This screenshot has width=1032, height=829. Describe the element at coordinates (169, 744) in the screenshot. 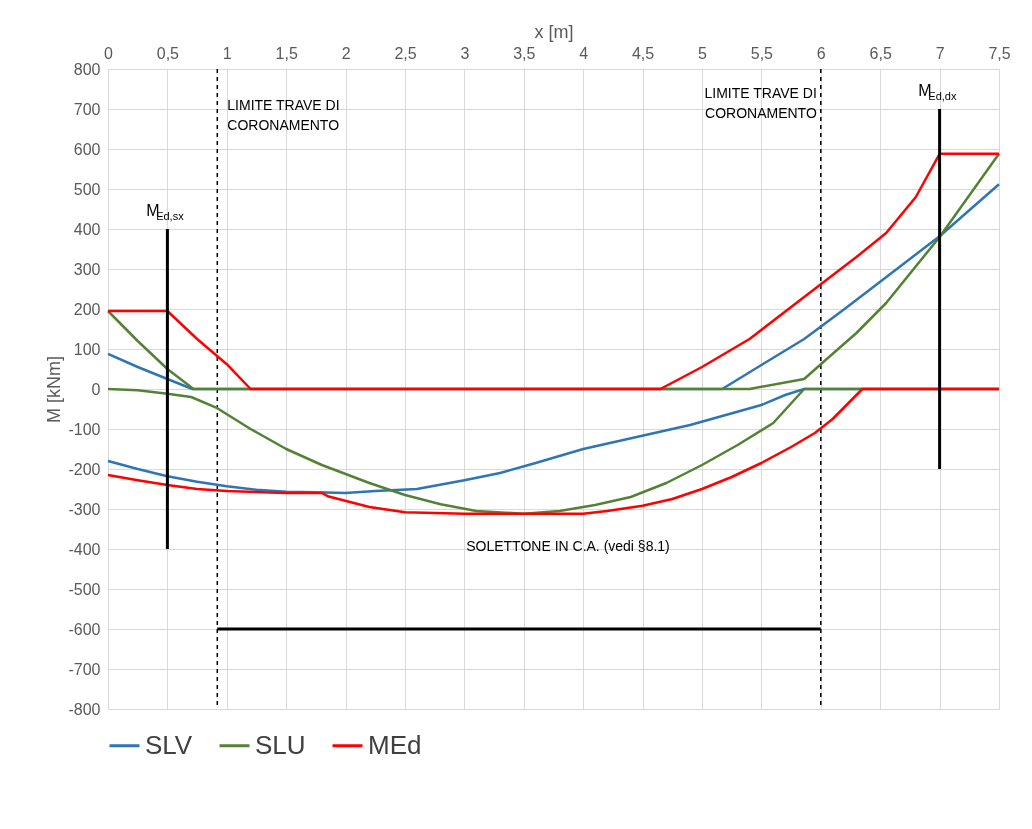

I see `legend-label: SLV` at that location.